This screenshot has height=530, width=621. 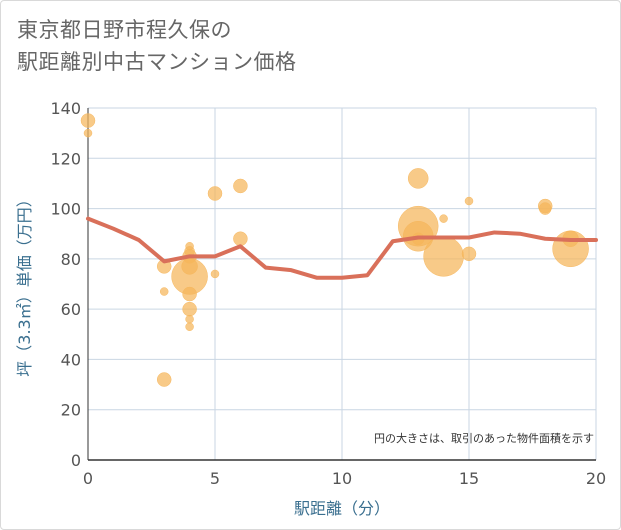 What do you see at coordinates (76, 460) in the screenshot?
I see `y-tick-label: 0` at bounding box center [76, 460].